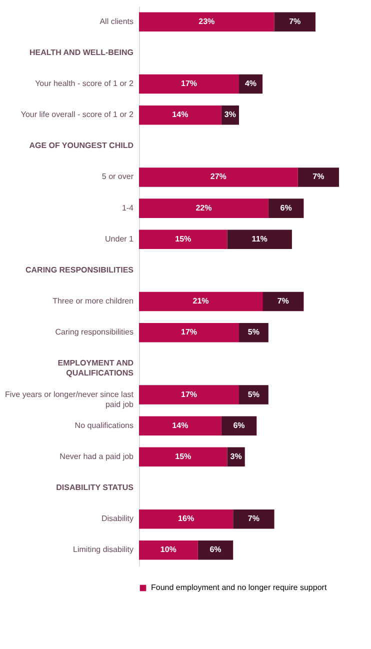 This screenshot has width=371, height=649. What do you see at coordinates (94, 332) in the screenshot?
I see `y-tick-label: Caring responsibilities` at bounding box center [94, 332].